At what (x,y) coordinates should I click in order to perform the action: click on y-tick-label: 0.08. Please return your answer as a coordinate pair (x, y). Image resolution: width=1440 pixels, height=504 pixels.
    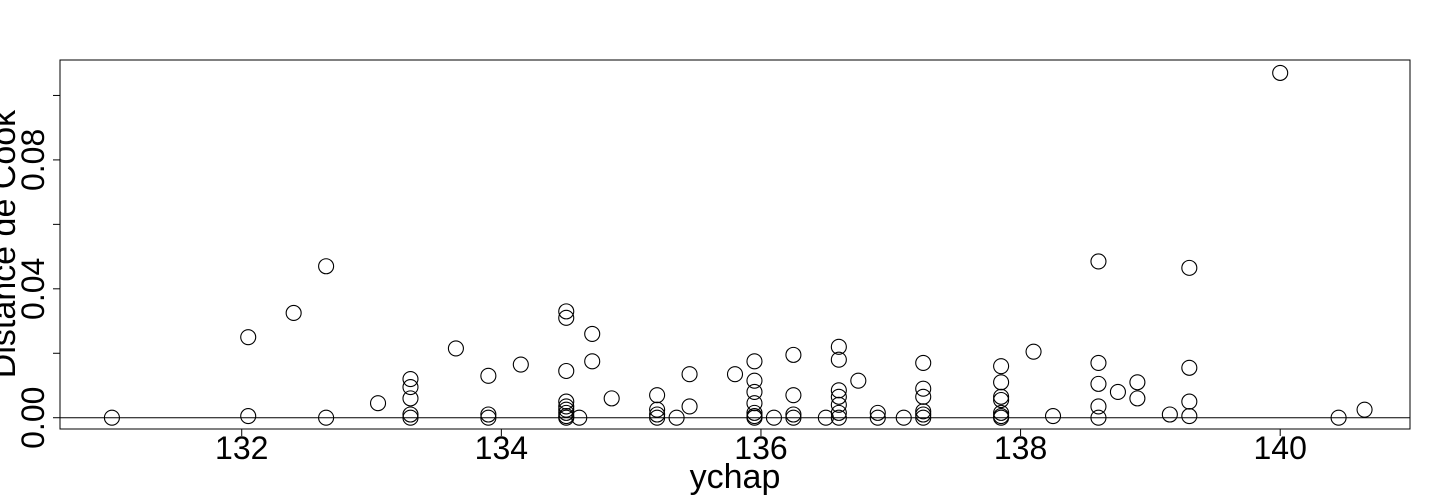
    Looking at the image, I should click on (33, 160).